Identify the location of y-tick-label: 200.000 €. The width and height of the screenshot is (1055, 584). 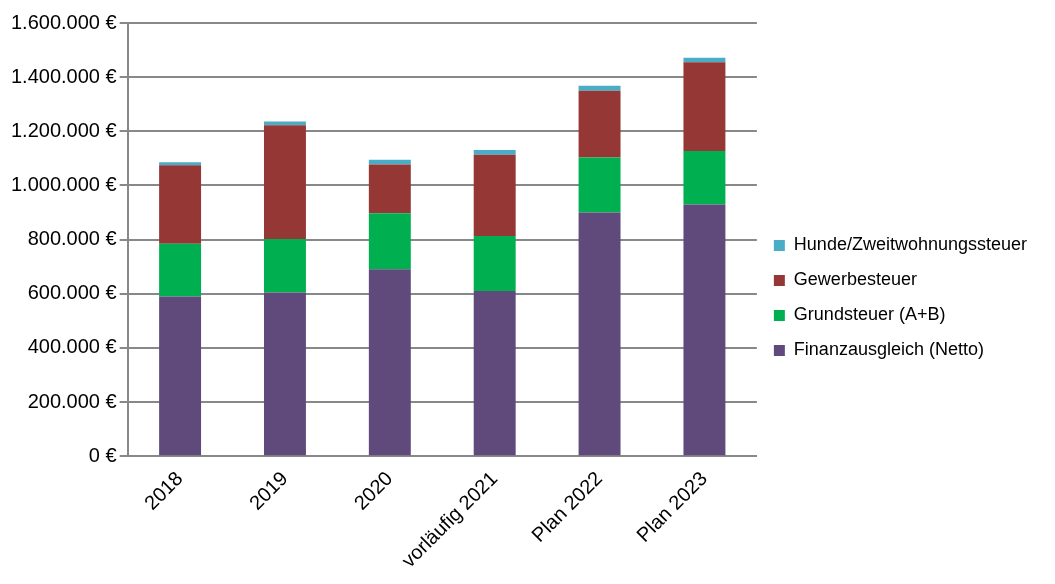
(72, 400).